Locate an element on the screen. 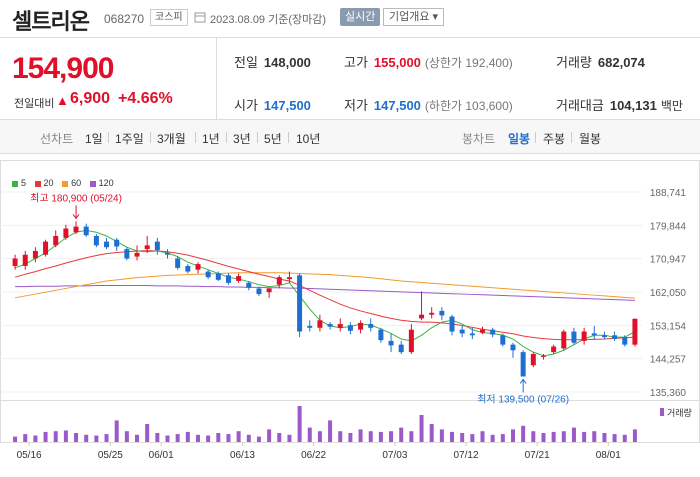 Image resolution: width=700 pixels, height=477 pixels. tab-3y: 3년 is located at coordinates (242, 139).